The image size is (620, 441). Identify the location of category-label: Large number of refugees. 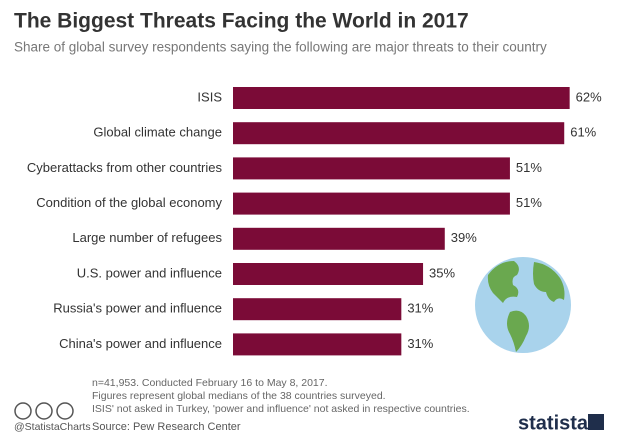
(147, 237).